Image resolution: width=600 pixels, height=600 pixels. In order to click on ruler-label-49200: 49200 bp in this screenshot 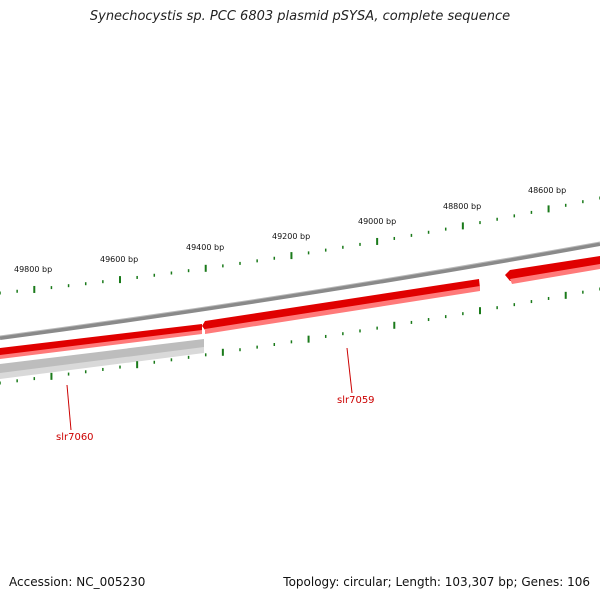, I will do `click(291, 236)`.